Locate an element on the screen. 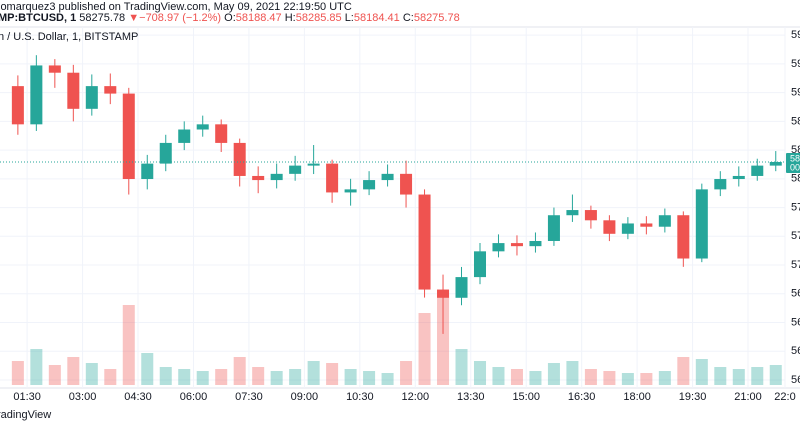  x-tick-label: 03:00 is located at coordinates (83, 397).